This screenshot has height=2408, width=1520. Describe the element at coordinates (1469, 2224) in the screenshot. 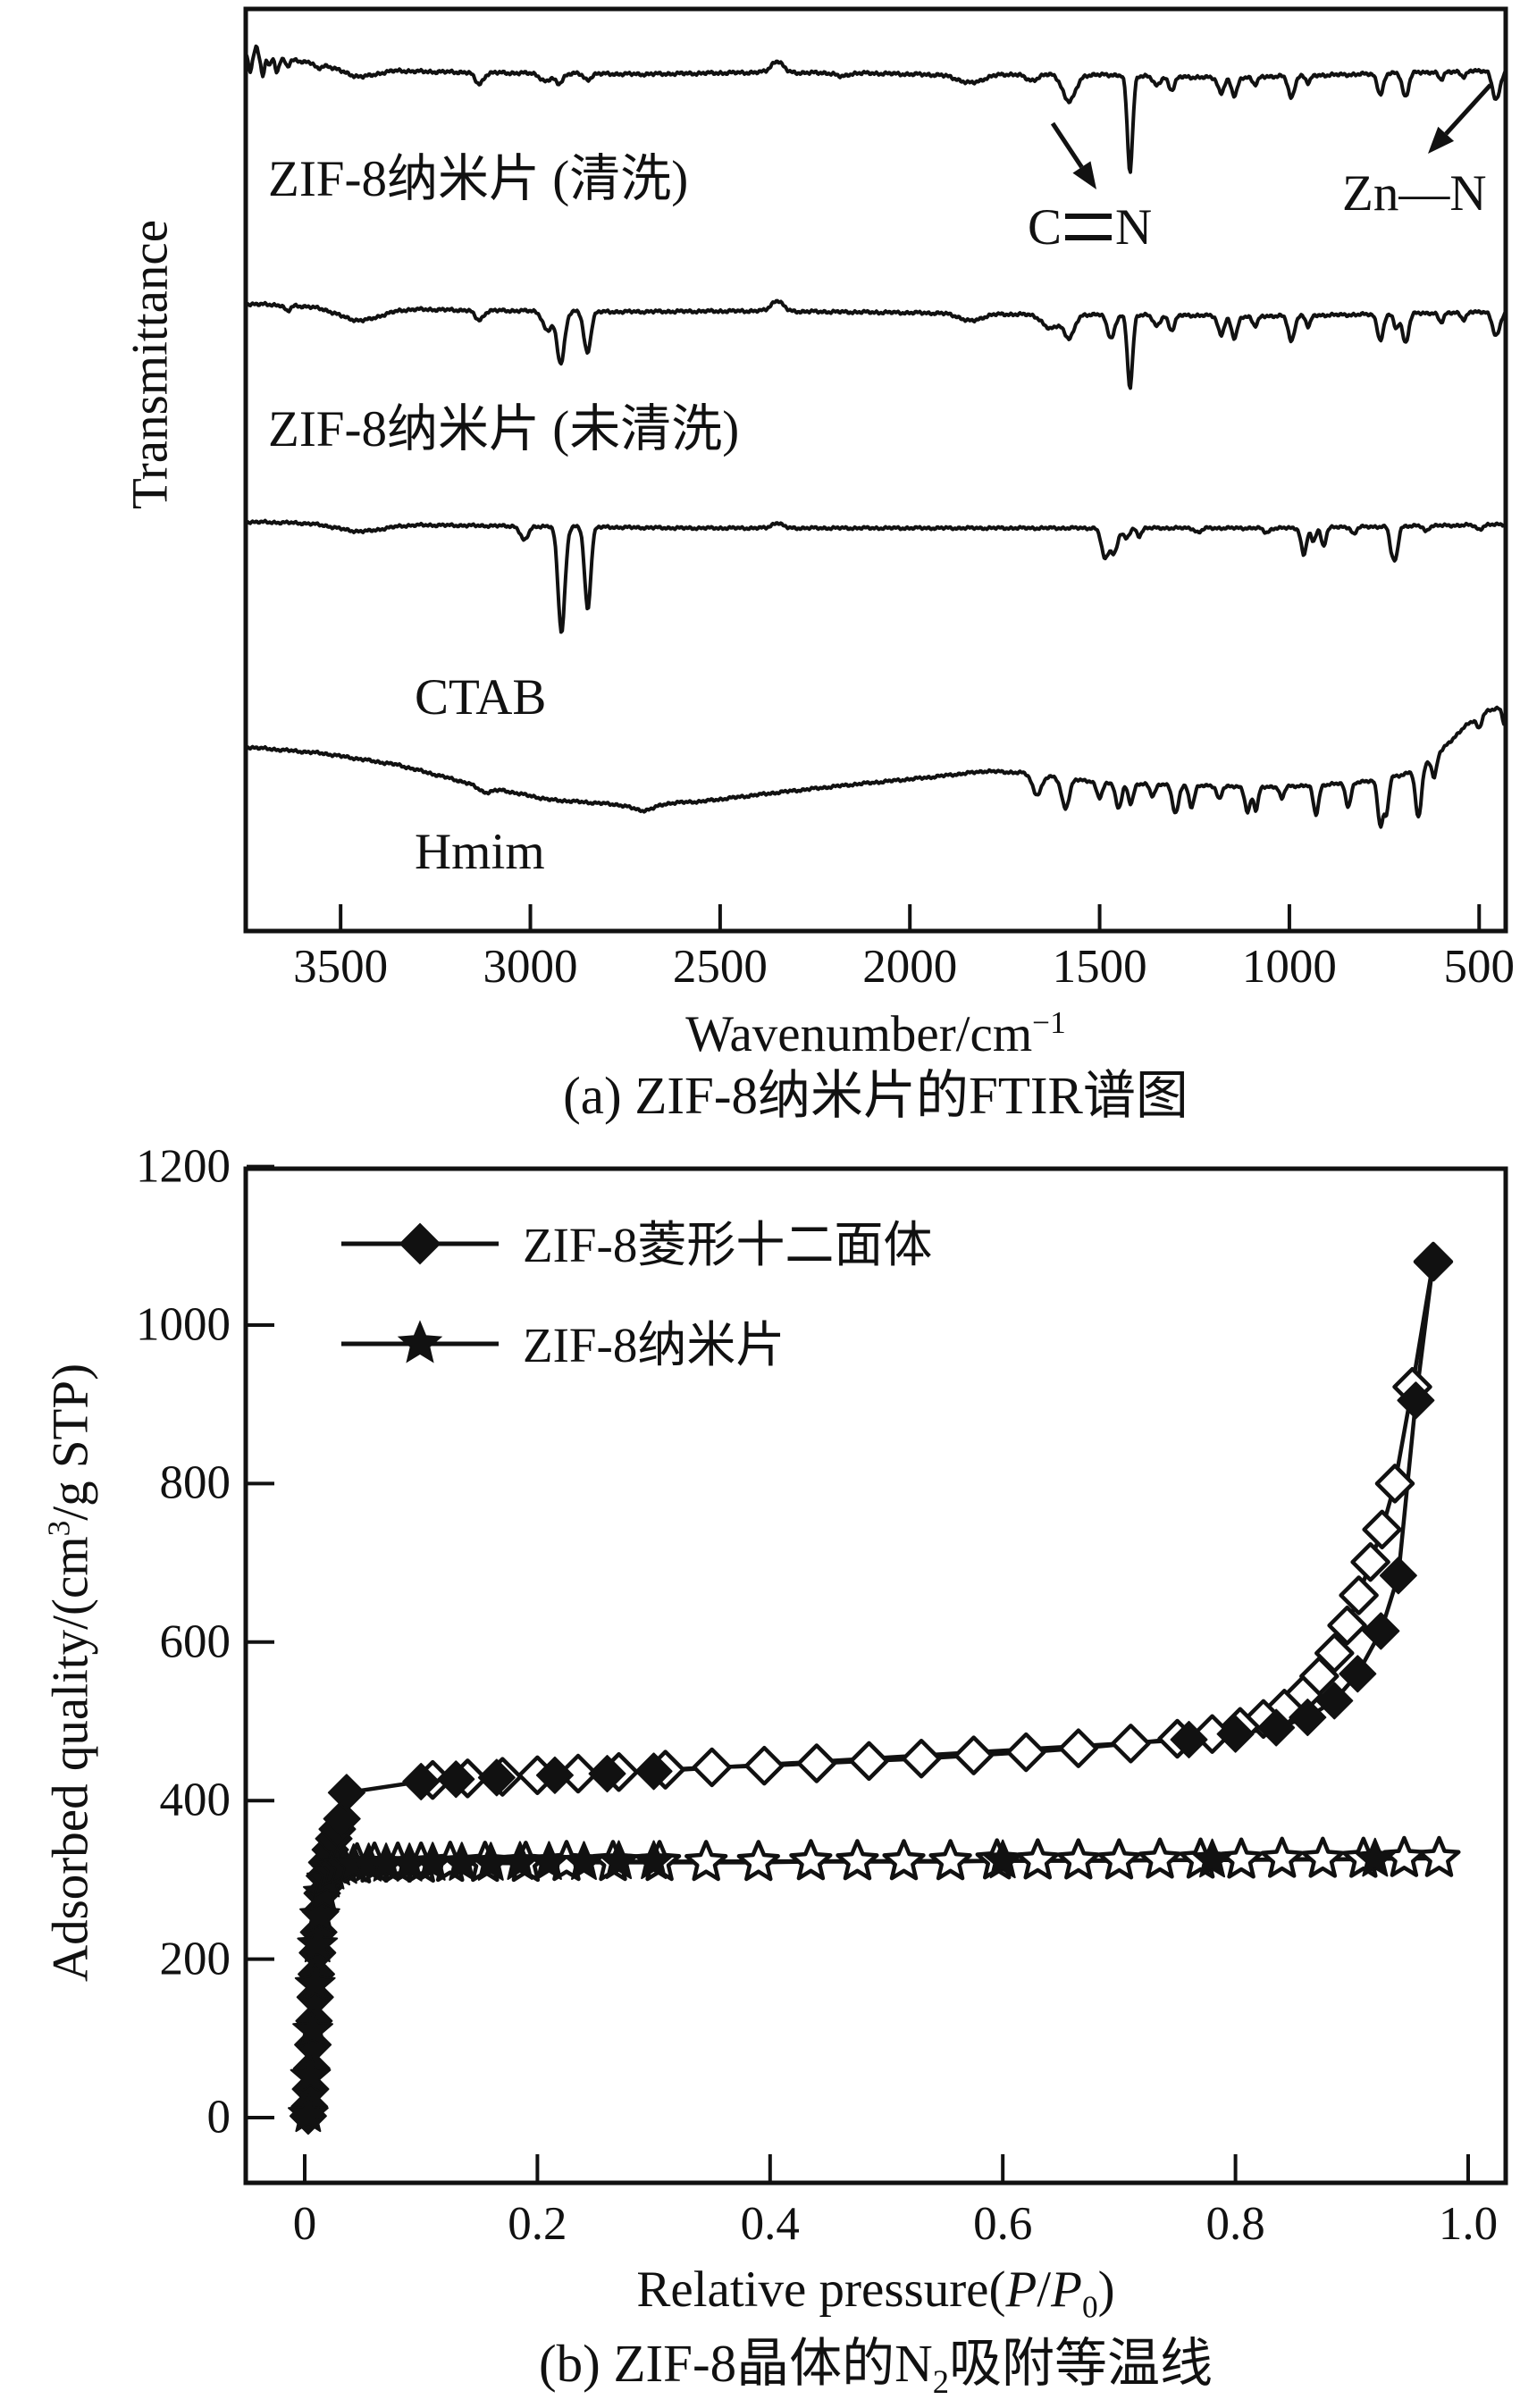

I see `panel-b-x-tick-1.0: 1.0` at that location.